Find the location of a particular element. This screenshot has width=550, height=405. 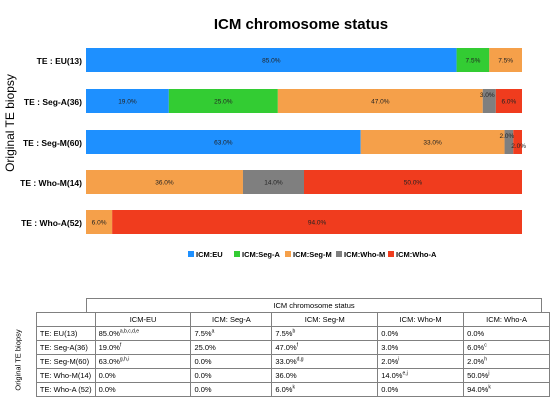

table-cell: 2.0%h is located at coordinates (506, 361).